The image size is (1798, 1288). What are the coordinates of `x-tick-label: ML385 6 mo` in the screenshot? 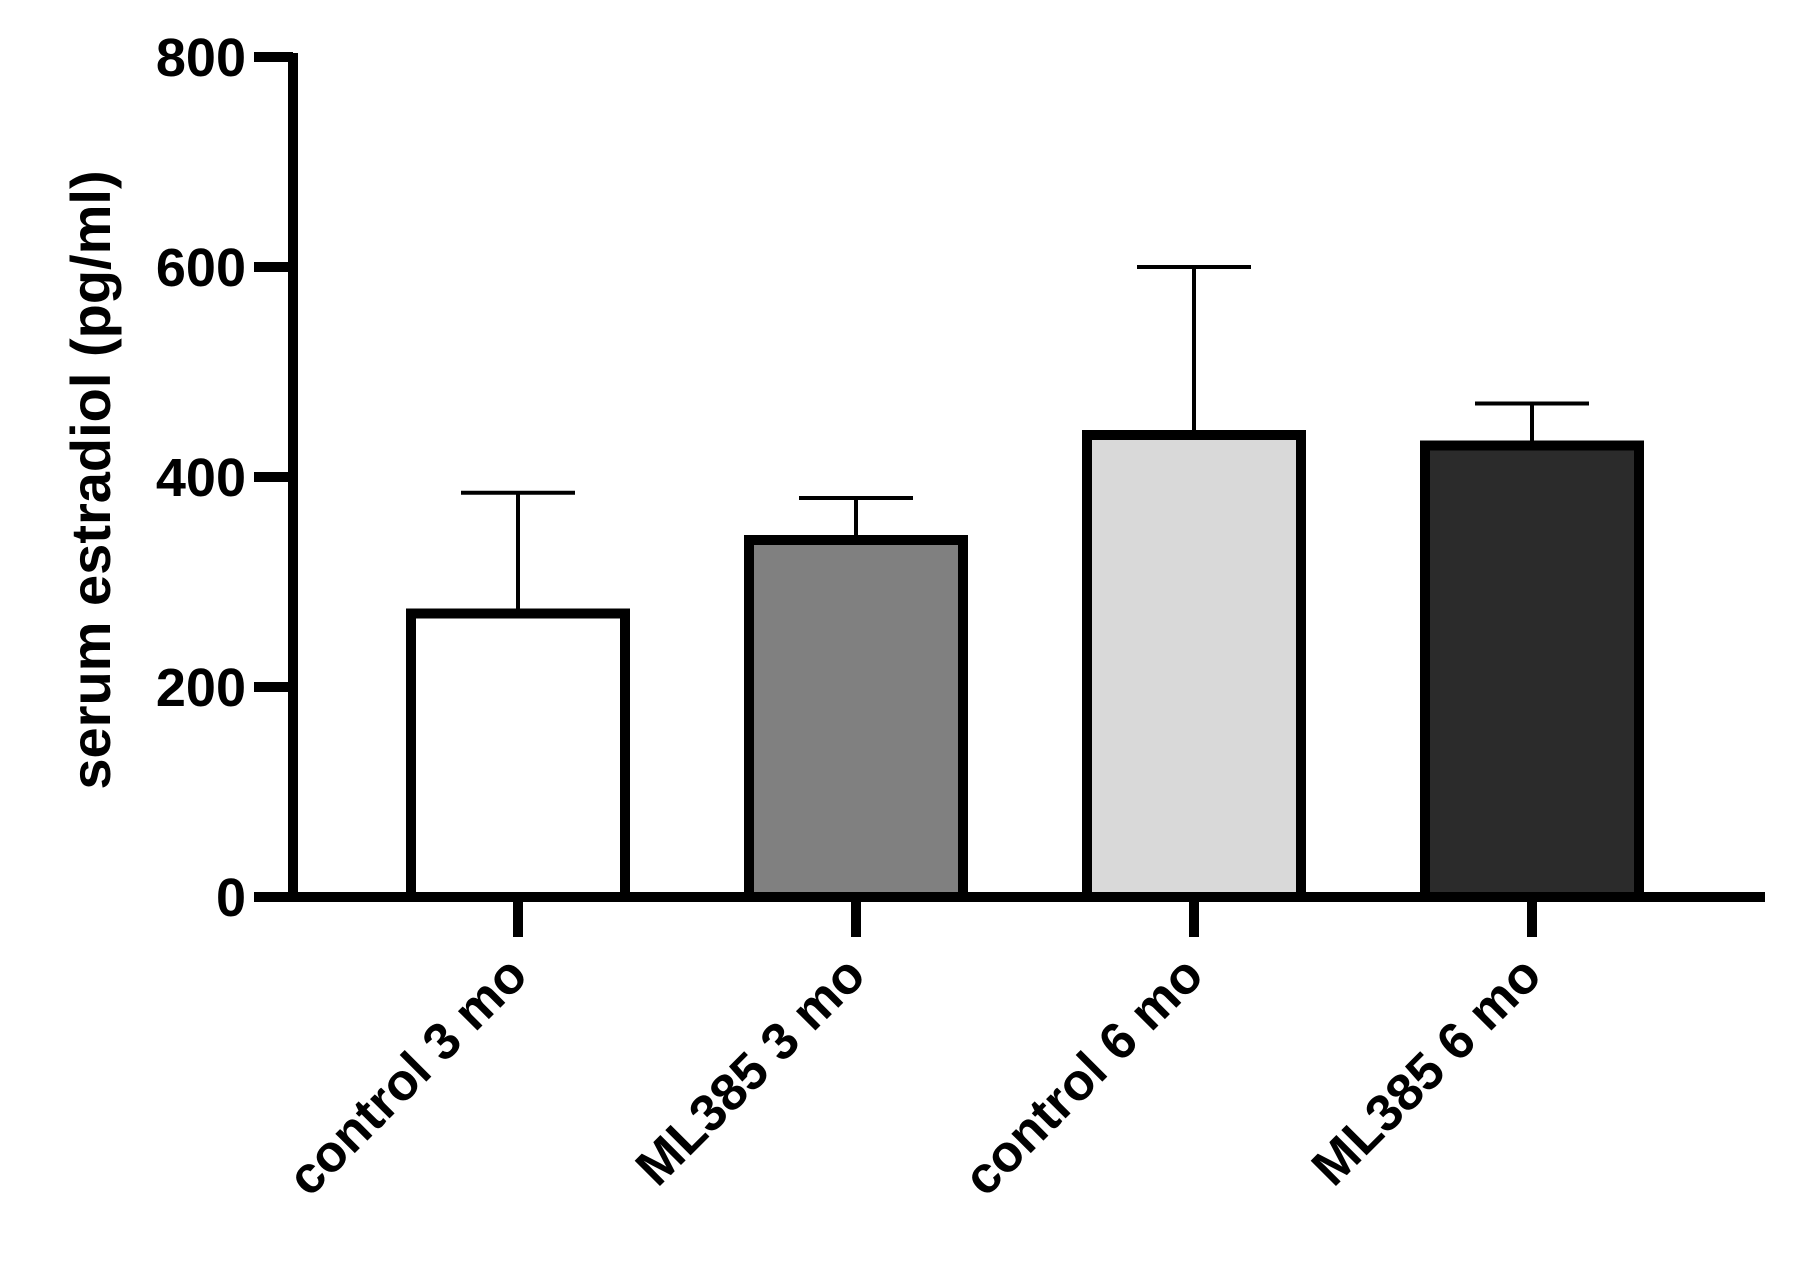 It's located at (1426, 1070).